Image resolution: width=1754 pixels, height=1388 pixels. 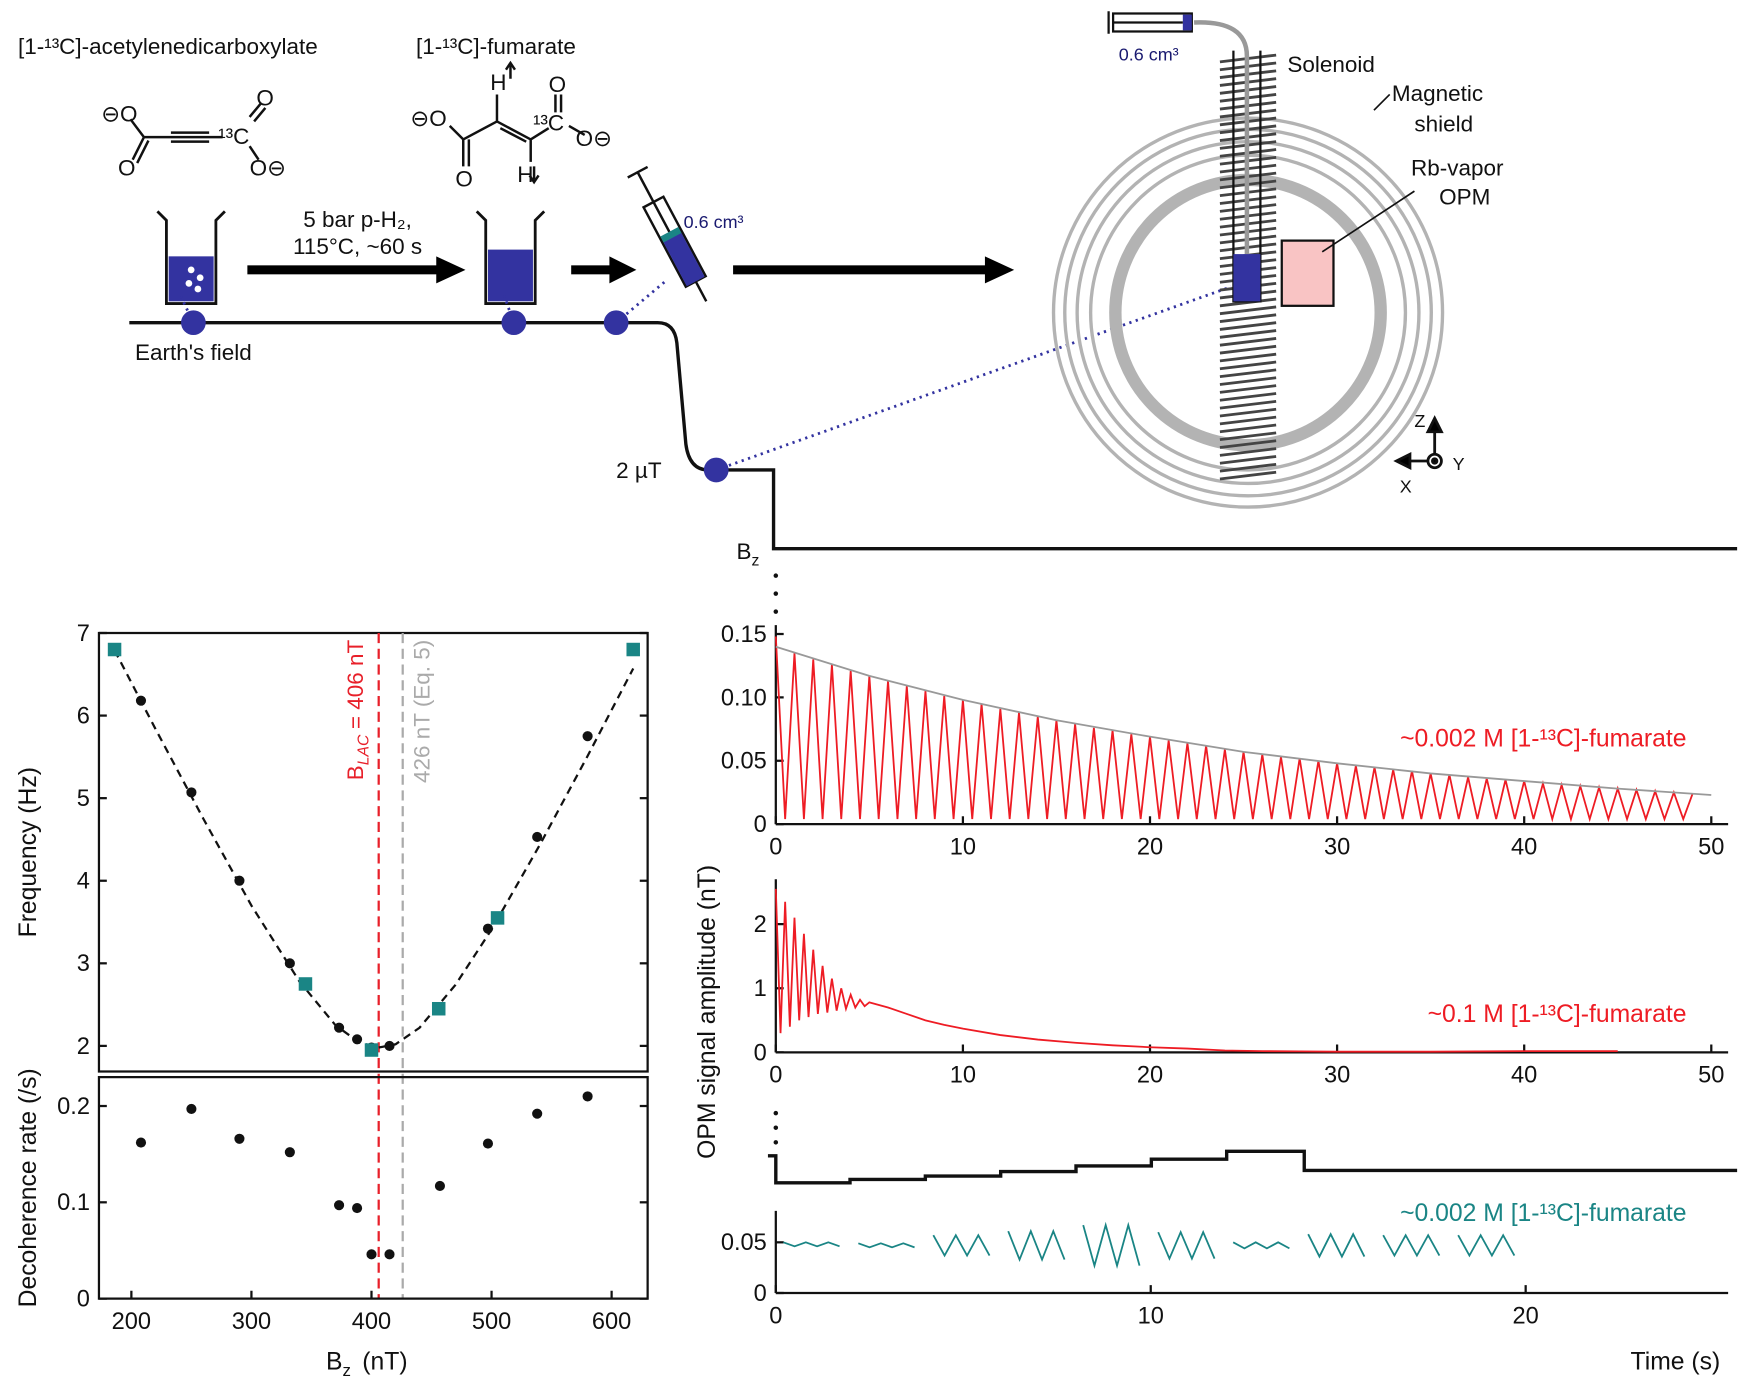 I want to click on opm-cell, so click(x=1307, y=273).